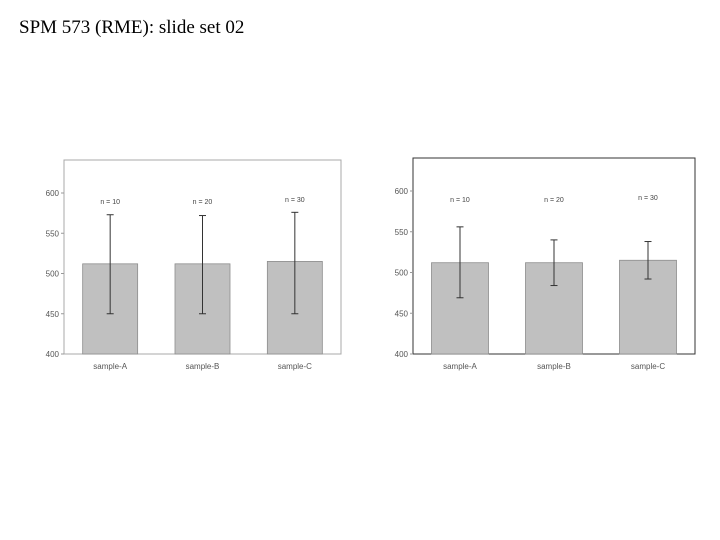  What do you see at coordinates (402, 191) in the screenshot?
I see `right-y-tick-label: 600` at bounding box center [402, 191].